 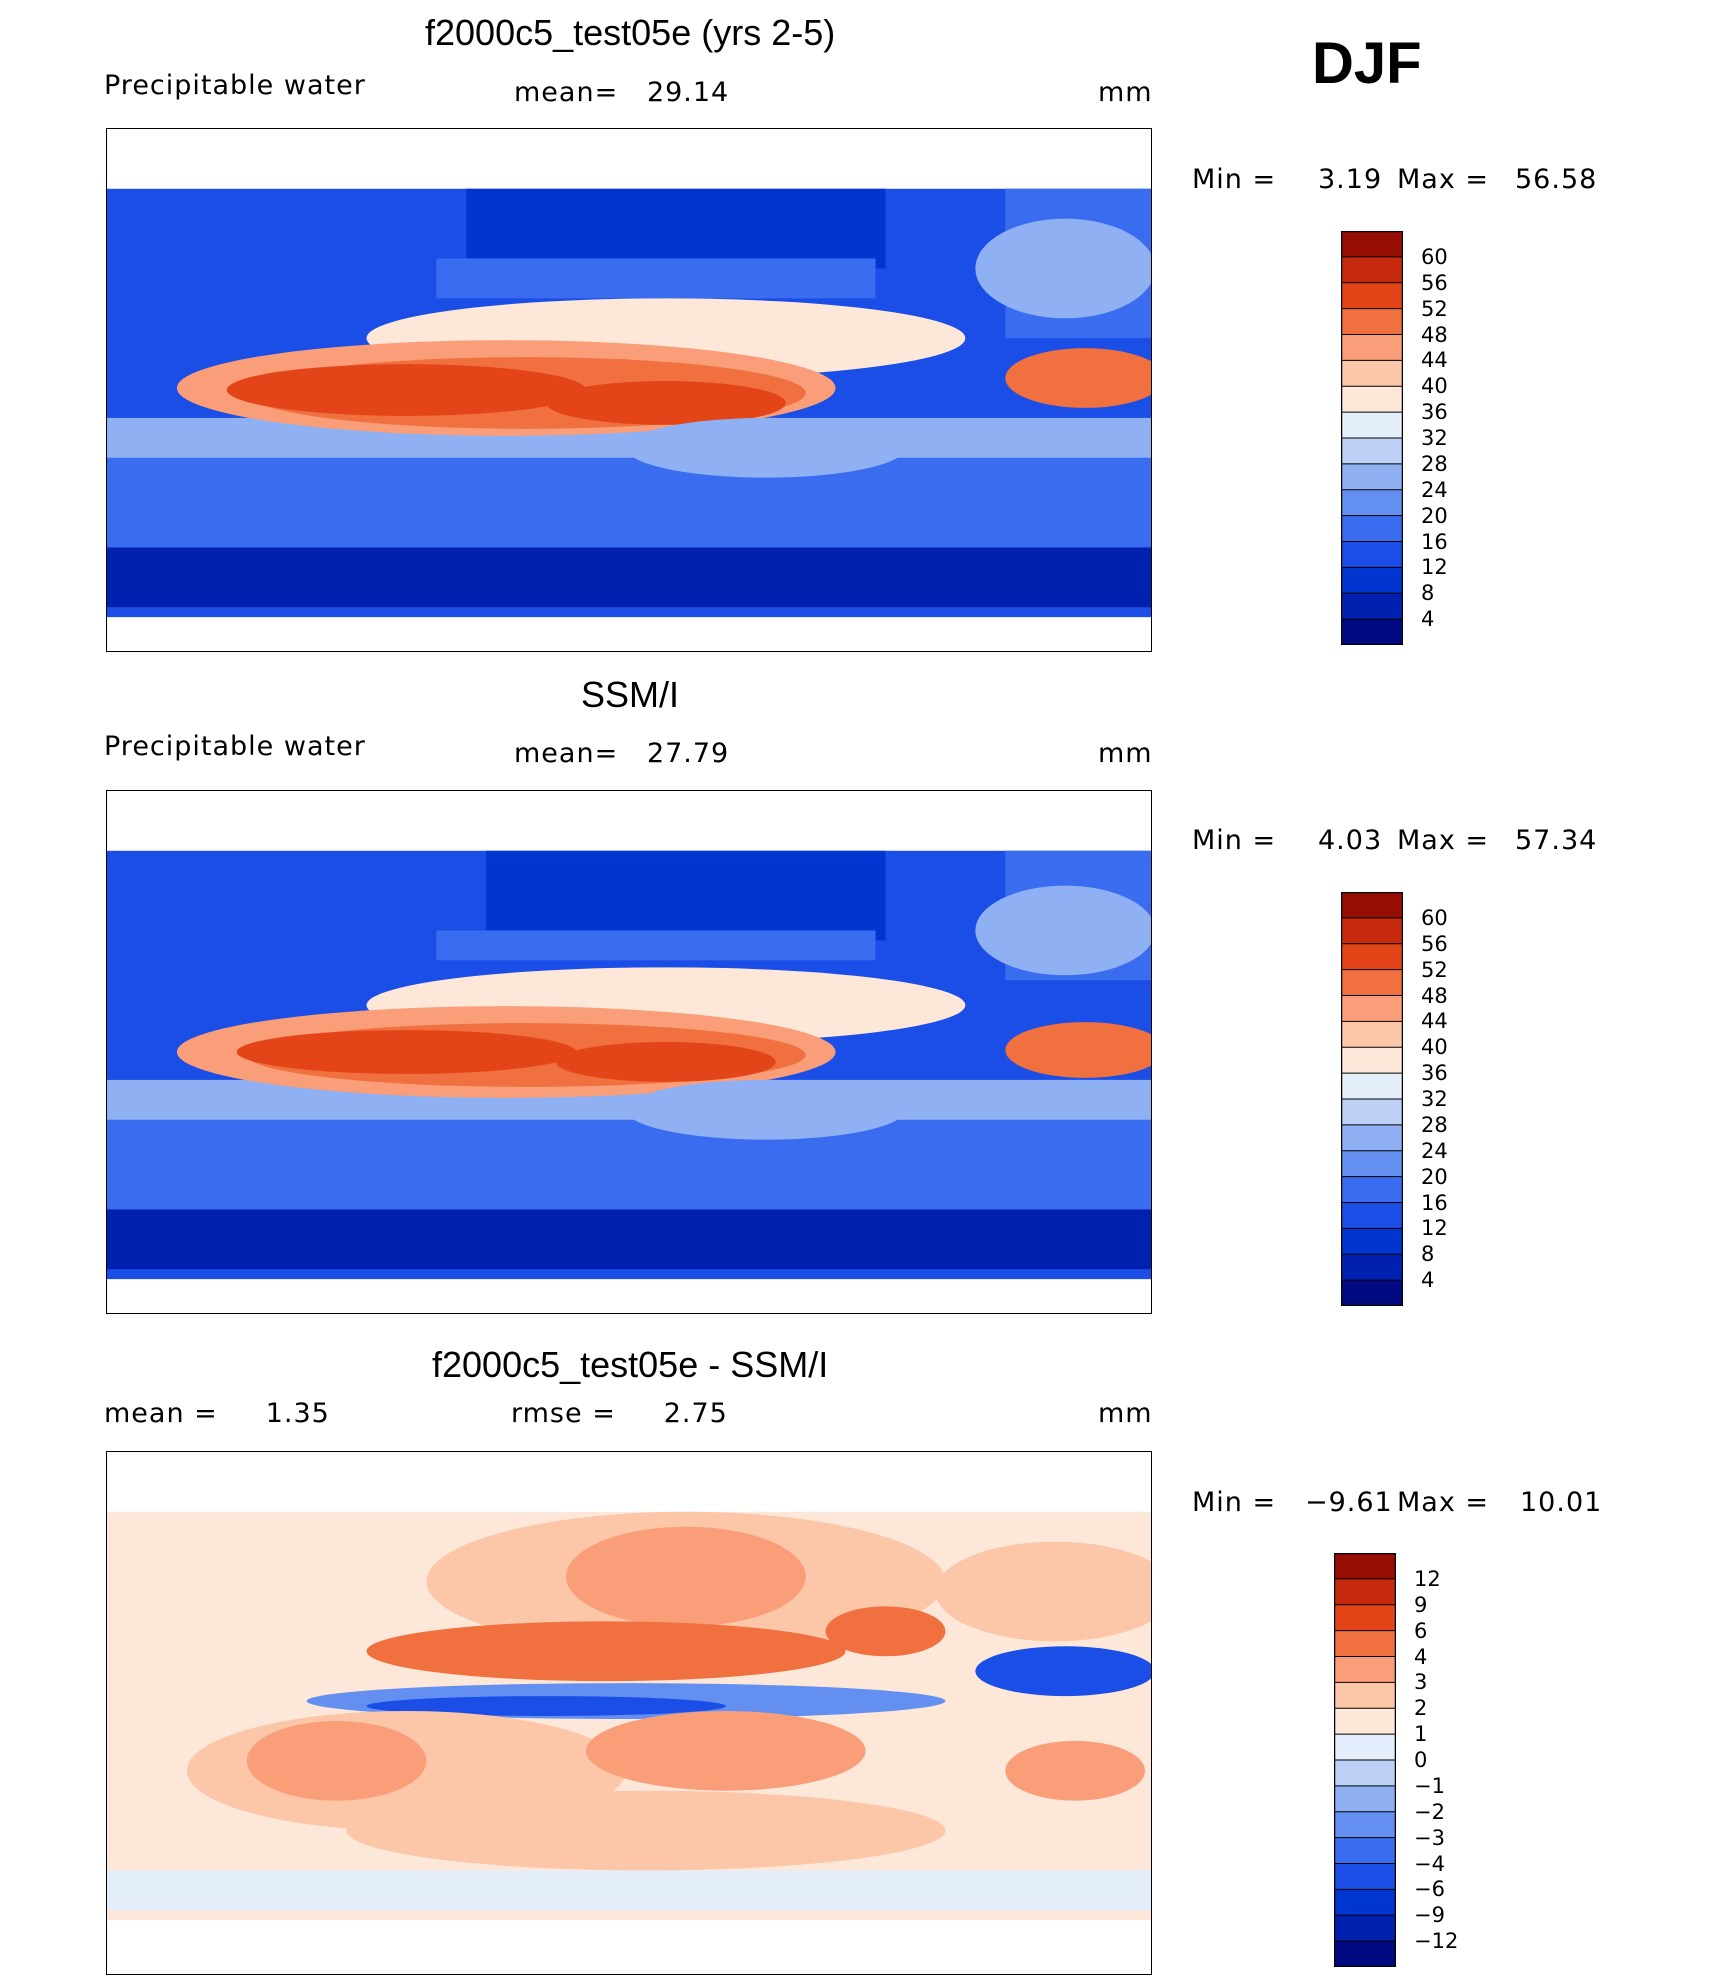 What do you see at coordinates (1434, 1124) in the screenshot?
I see `colorbar-tick-label: 28` at bounding box center [1434, 1124].